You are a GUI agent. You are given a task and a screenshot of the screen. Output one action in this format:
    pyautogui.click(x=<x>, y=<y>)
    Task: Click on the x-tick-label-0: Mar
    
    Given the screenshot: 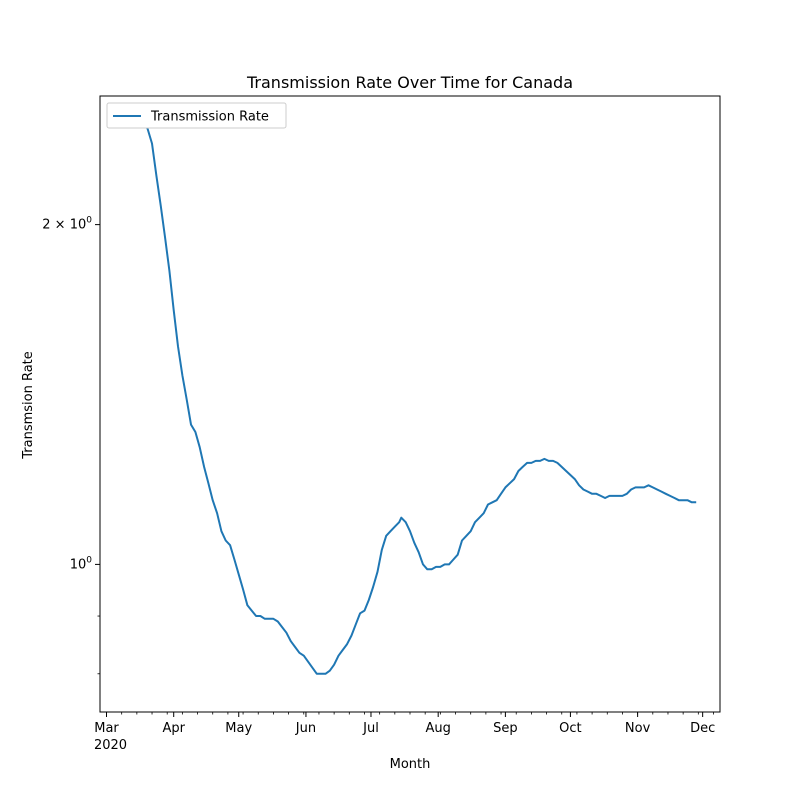 What is the action you would take?
    pyautogui.click(x=106, y=728)
    